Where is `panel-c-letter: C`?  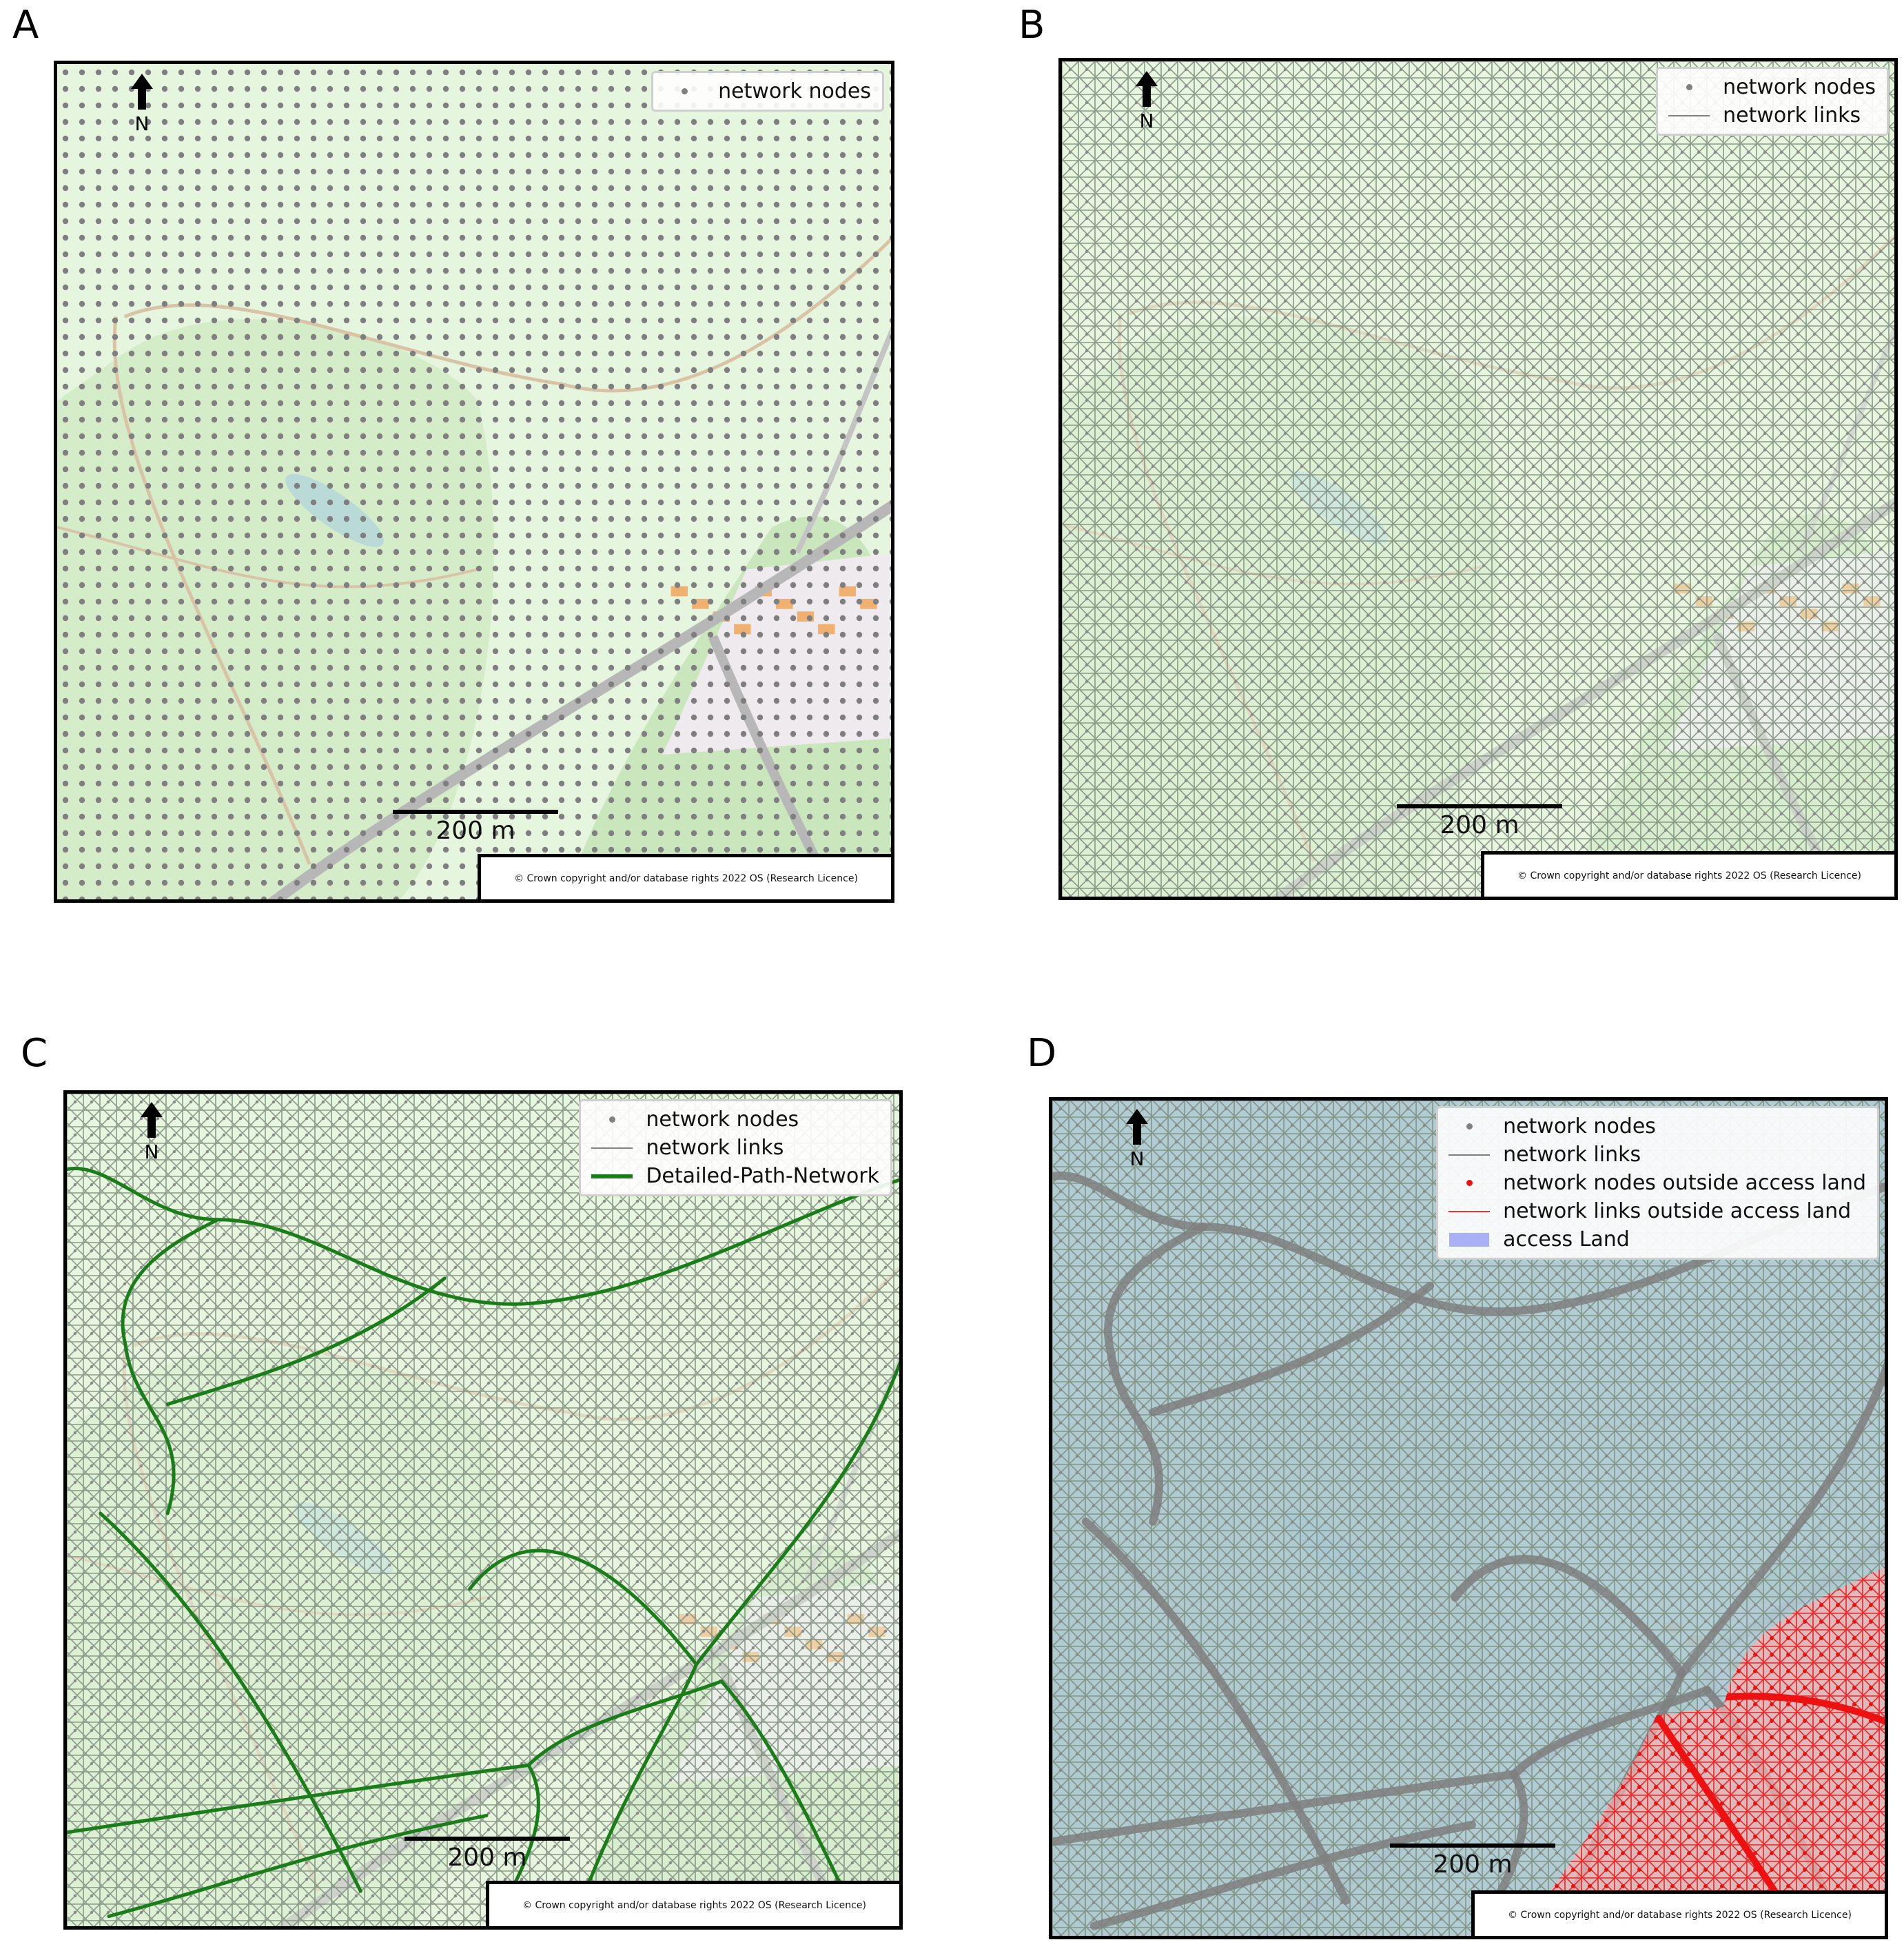
panel-c-letter: C is located at coordinates (34, 1053).